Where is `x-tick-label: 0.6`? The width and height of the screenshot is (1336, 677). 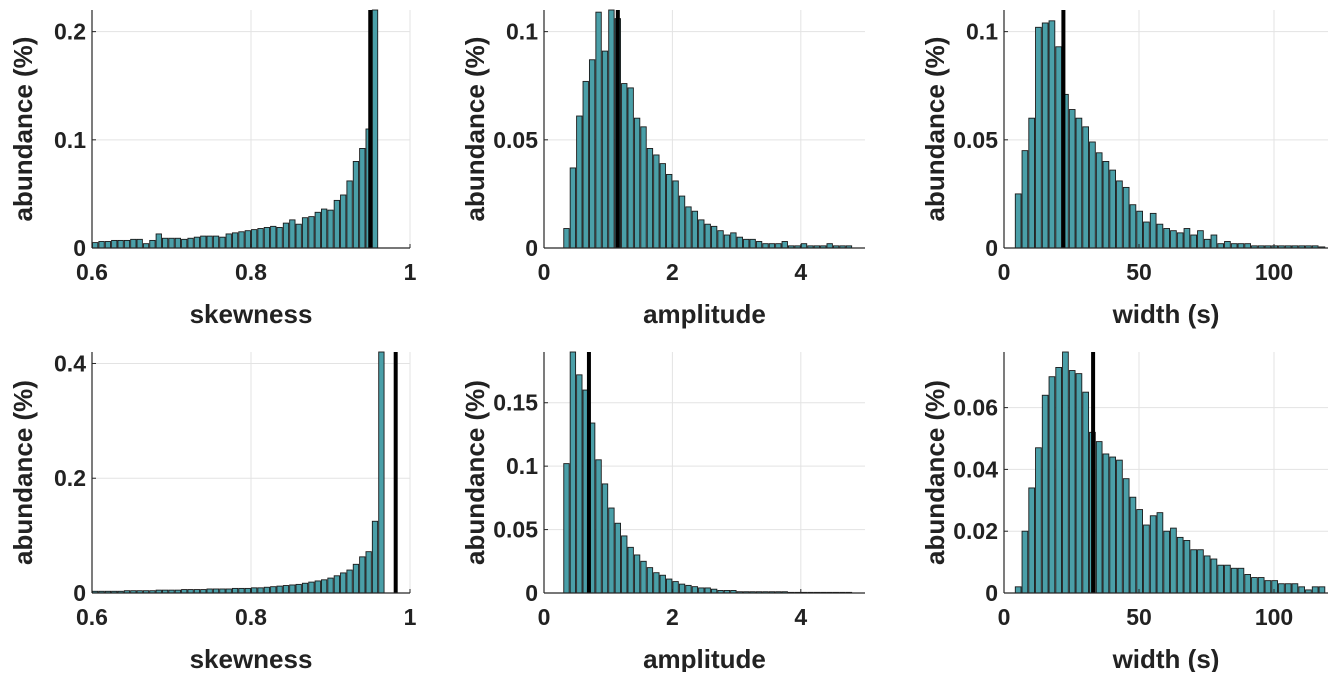 x-tick-label: 0.6 is located at coordinates (92, 272).